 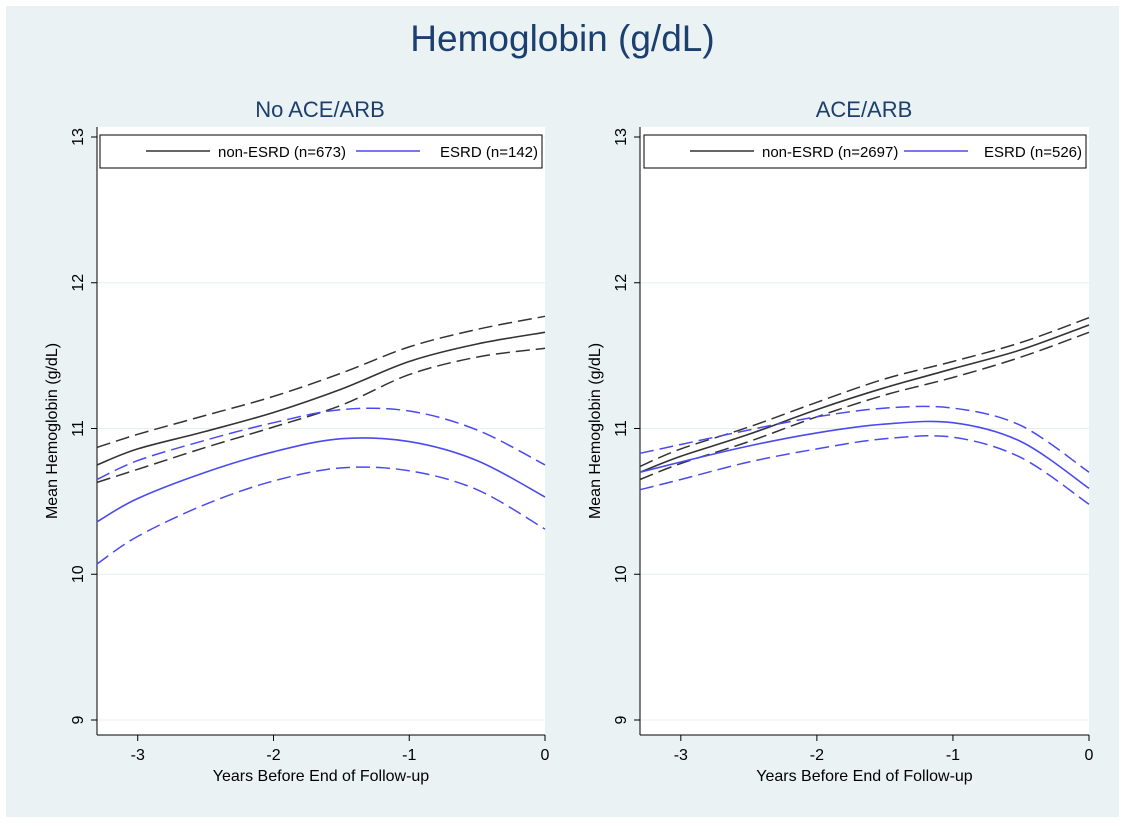 I want to click on legend-label-esrd: ESRD (n=142), so click(x=489, y=152).